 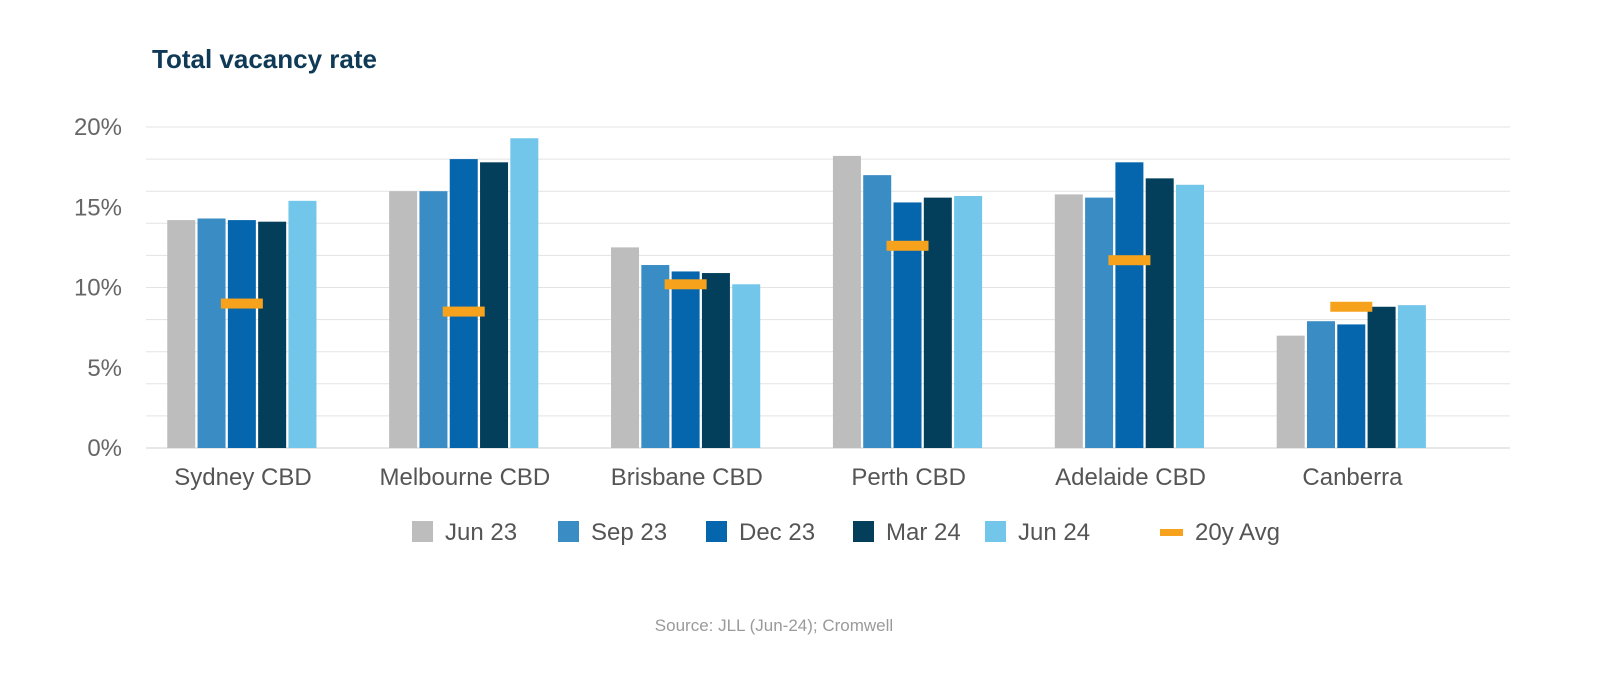 What do you see at coordinates (242, 477) in the screenshot?
I see `x-tick-label: Sydney CBD` at bounding box center [242, 477].